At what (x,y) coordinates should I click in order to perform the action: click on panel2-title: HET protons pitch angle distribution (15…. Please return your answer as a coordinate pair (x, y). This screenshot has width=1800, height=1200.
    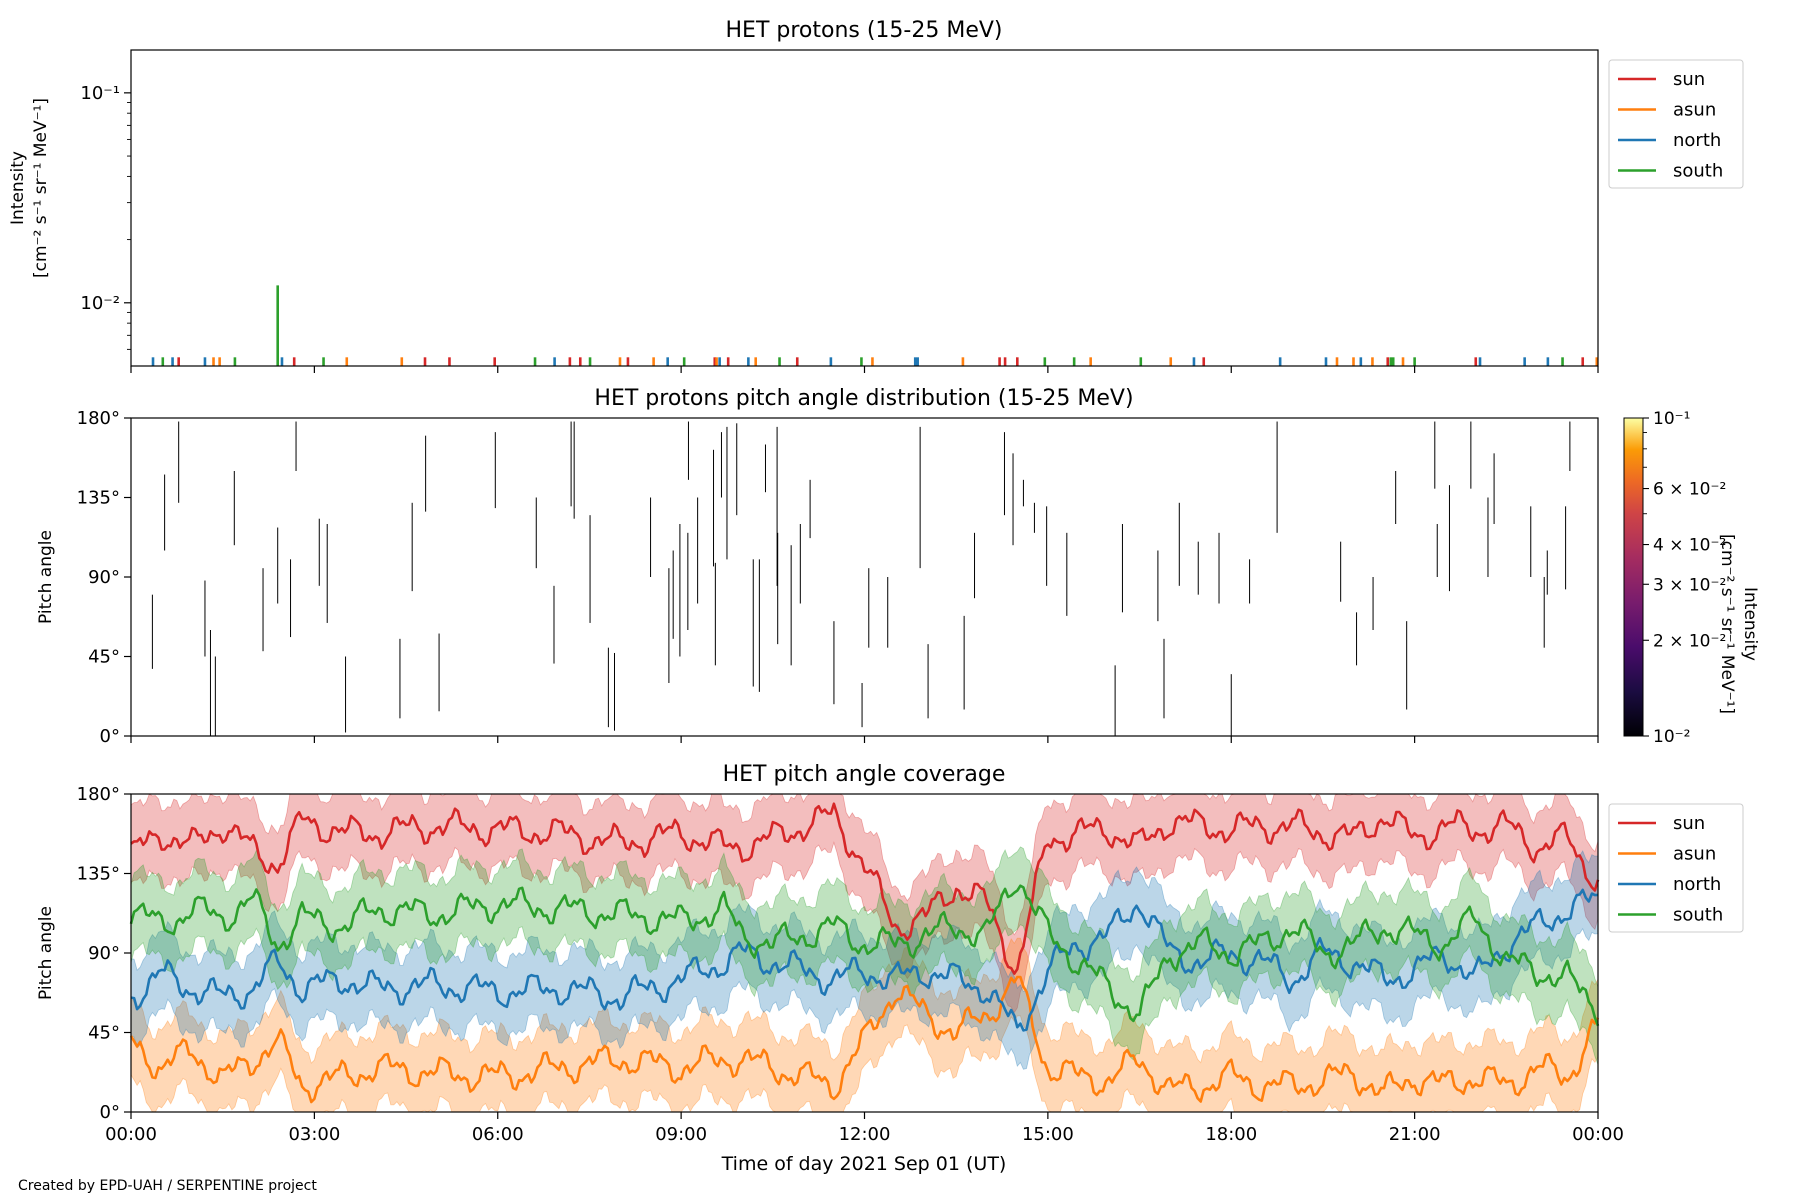
    Looking at the image, I should click on (863, 398).